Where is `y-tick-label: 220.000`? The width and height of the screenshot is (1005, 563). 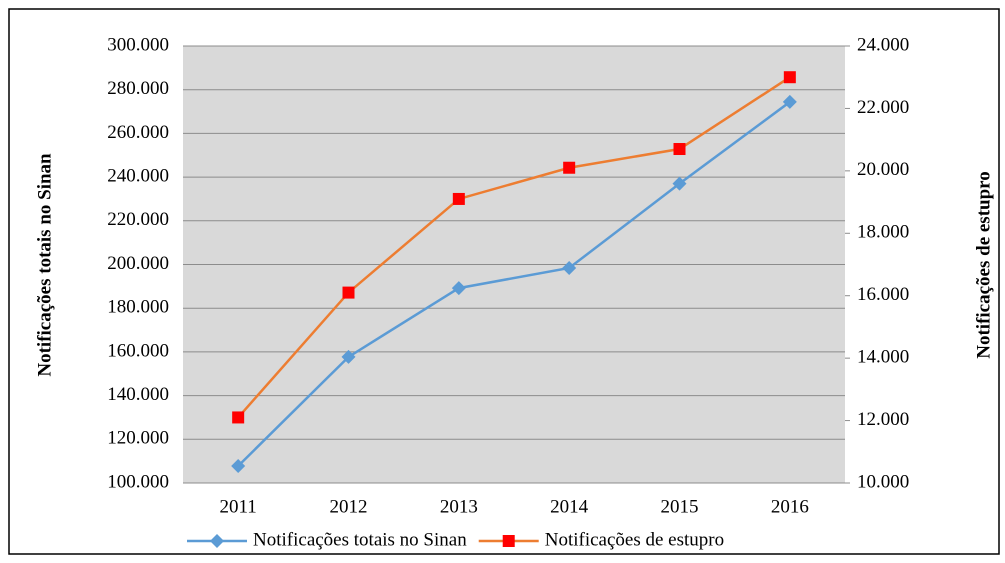 y-tick-label: 220.000 is located at coordinates (138, 219).